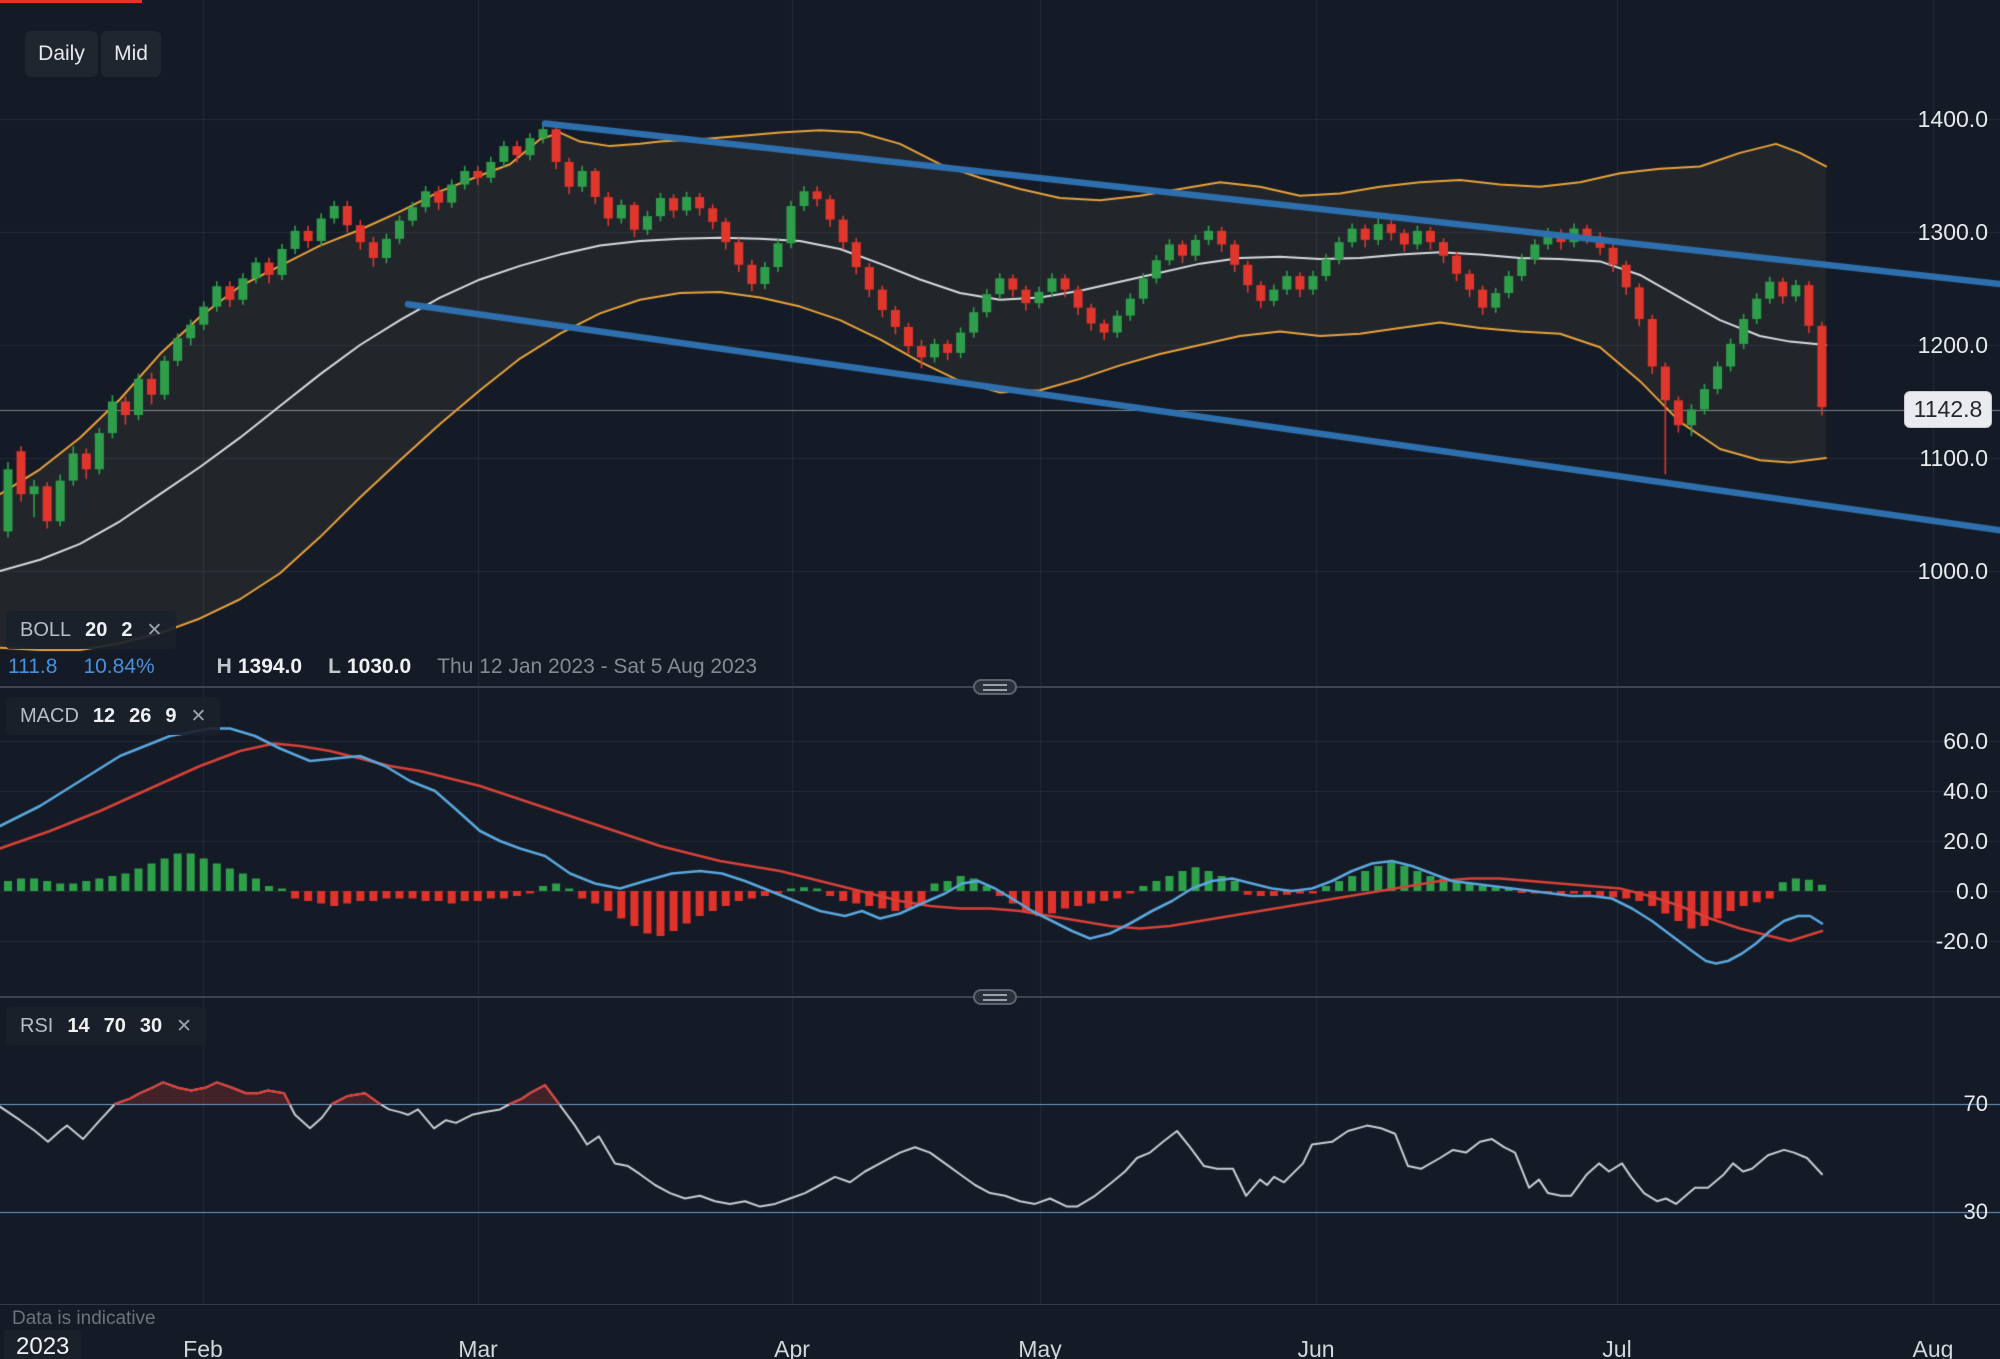 This screenshot has width=2000, height=1359. I want to click on current-price-badge: 1142.8, so click(1948, 409).